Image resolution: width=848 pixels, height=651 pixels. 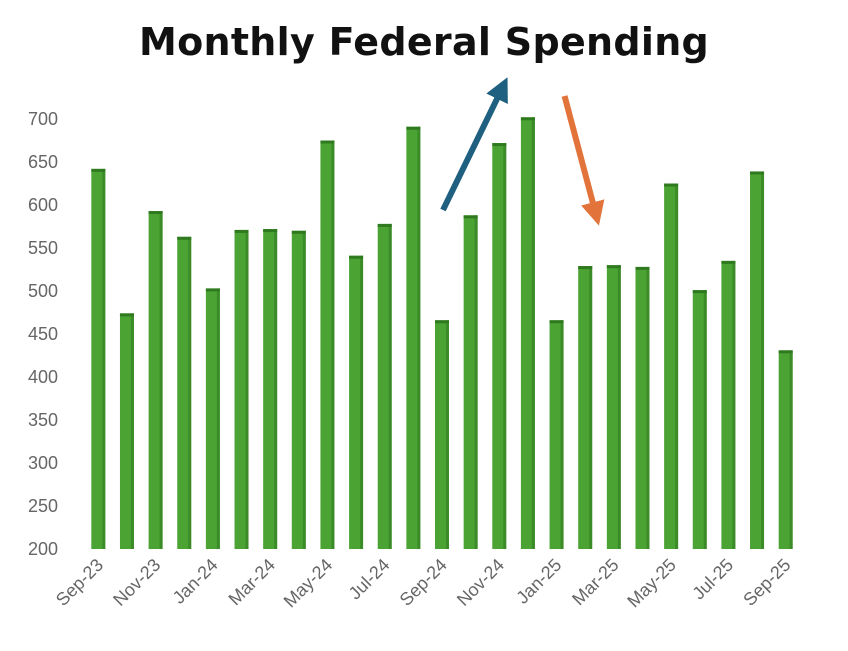 I want to click on y-tick-label: 200, so click(x=43, y=549).